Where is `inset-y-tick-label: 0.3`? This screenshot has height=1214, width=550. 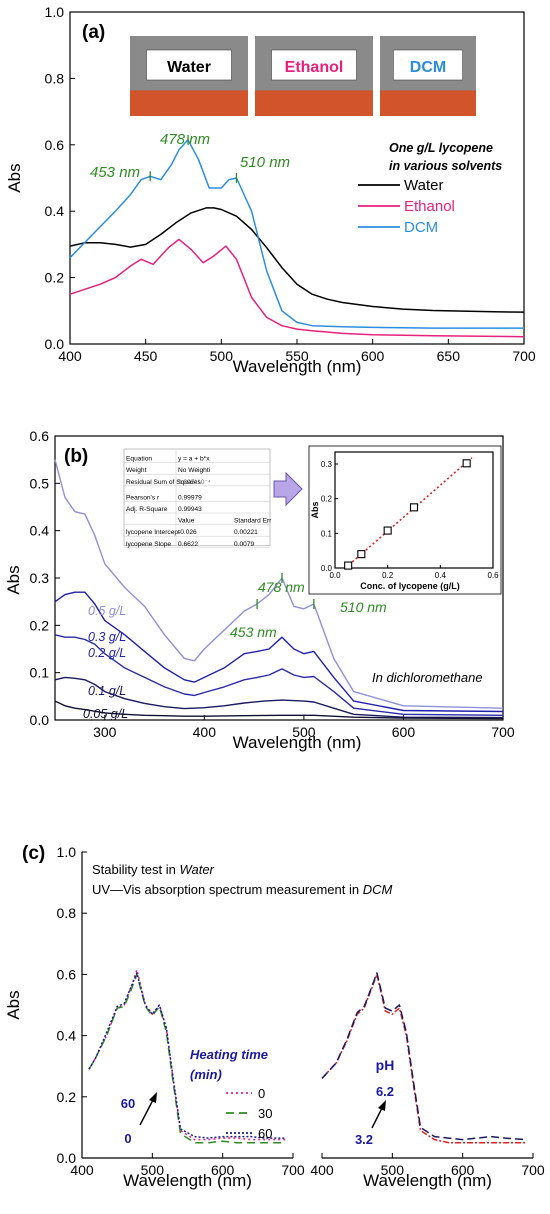
inset-y-tick-label: 0.3 is located at coordinates (327, 464).